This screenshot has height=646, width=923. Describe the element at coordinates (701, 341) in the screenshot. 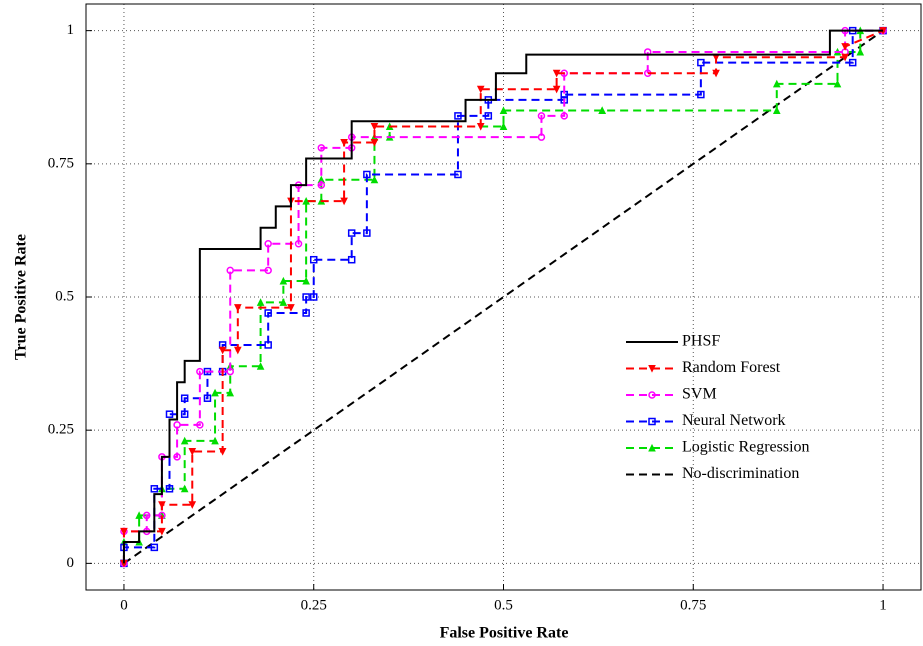

I see `legend-label: PHSF` at that location.